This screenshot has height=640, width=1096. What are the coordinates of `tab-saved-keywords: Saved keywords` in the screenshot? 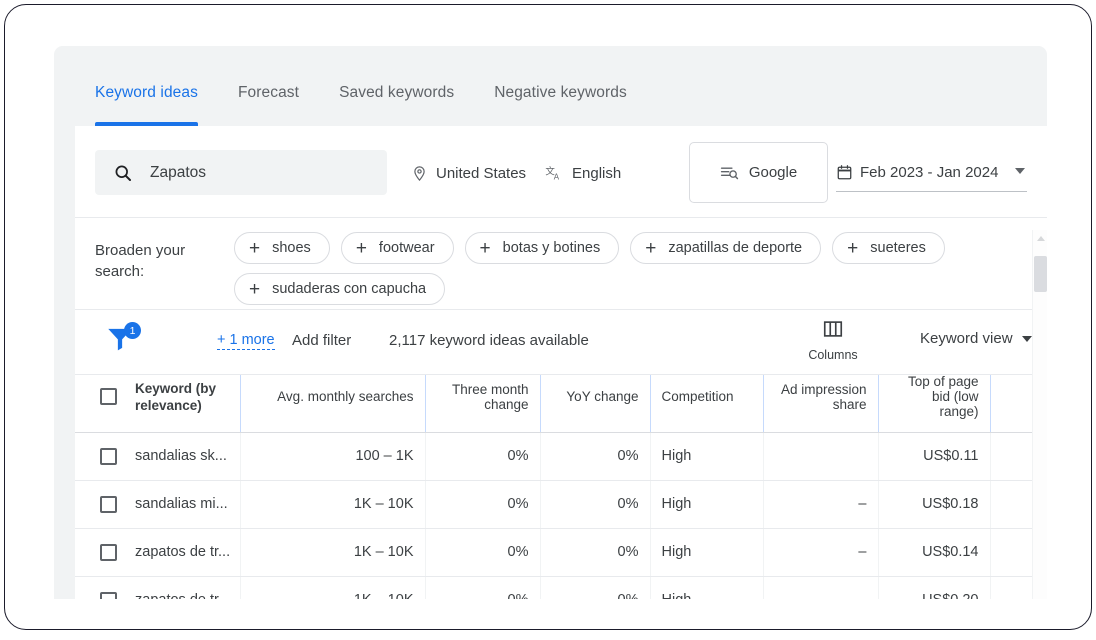 It's located at (397, 92).